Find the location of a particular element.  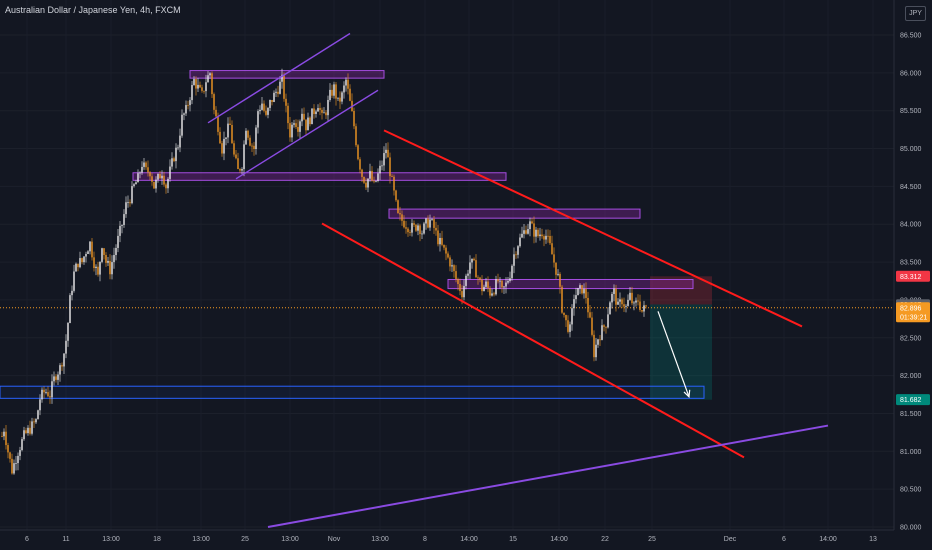

time-axis is located at coordinates (466, 540).